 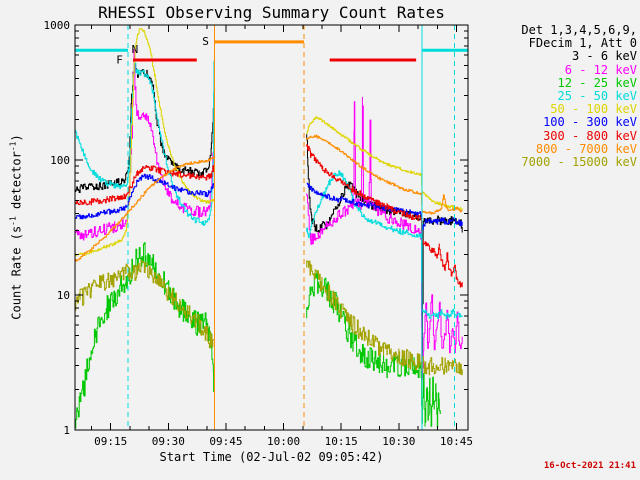 What do you see at coordinates (586, 148) in the screenshot?
I see `legend-entry: 800 - 7000 keV` at bounding box center [586, 148].